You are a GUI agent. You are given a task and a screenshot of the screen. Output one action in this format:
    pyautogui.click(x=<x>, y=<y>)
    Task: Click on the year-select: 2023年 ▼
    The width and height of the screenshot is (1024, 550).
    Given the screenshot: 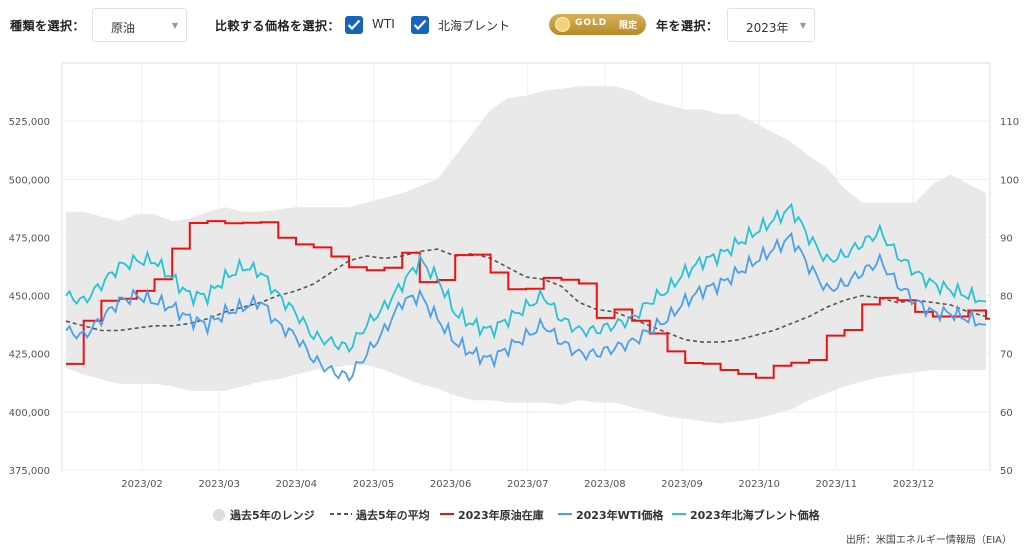 What is the action you would take?
    pyautogui.click(x=771, y=25)
    